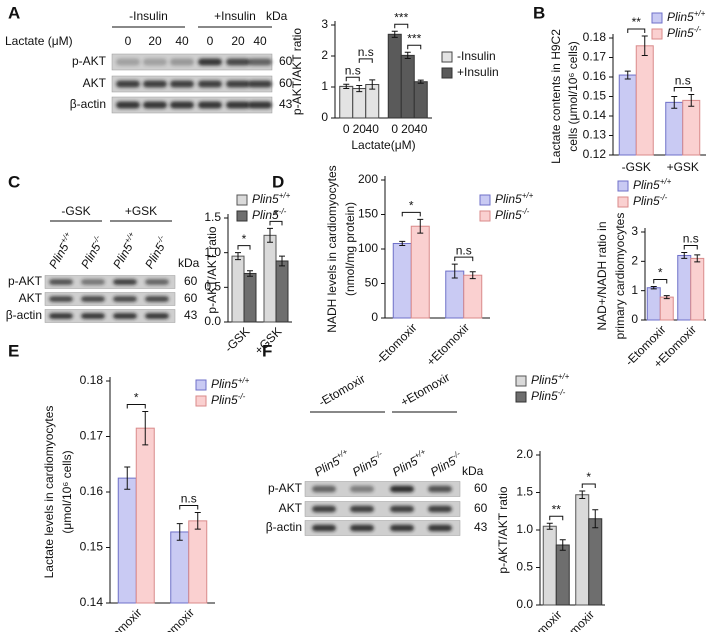  I want to click on row-label: AKT, so click(95, 83).